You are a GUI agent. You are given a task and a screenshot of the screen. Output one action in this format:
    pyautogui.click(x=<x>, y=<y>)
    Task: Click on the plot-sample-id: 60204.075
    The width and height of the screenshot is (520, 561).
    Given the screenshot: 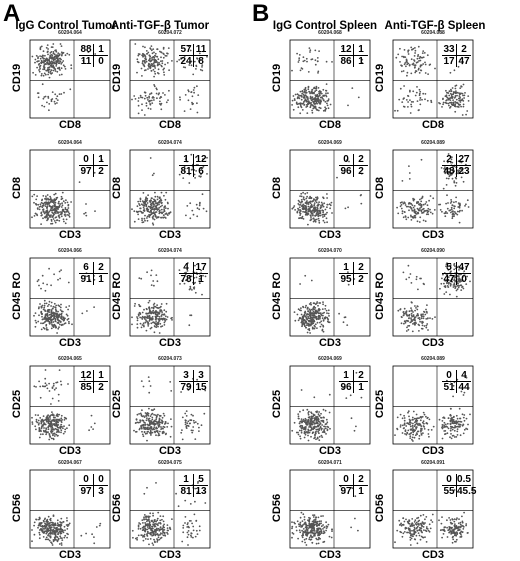 What is the action you would take?
    pyautogui.click(x=170, y=463)
    